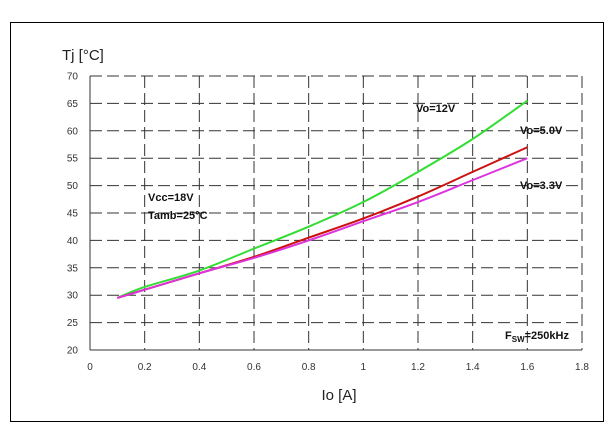 This screenshot has width=615, height=425. Describe the element at coordinates (83, 55) in the screenshot. I see `y-axis-title: Tj [°C]` at that location.